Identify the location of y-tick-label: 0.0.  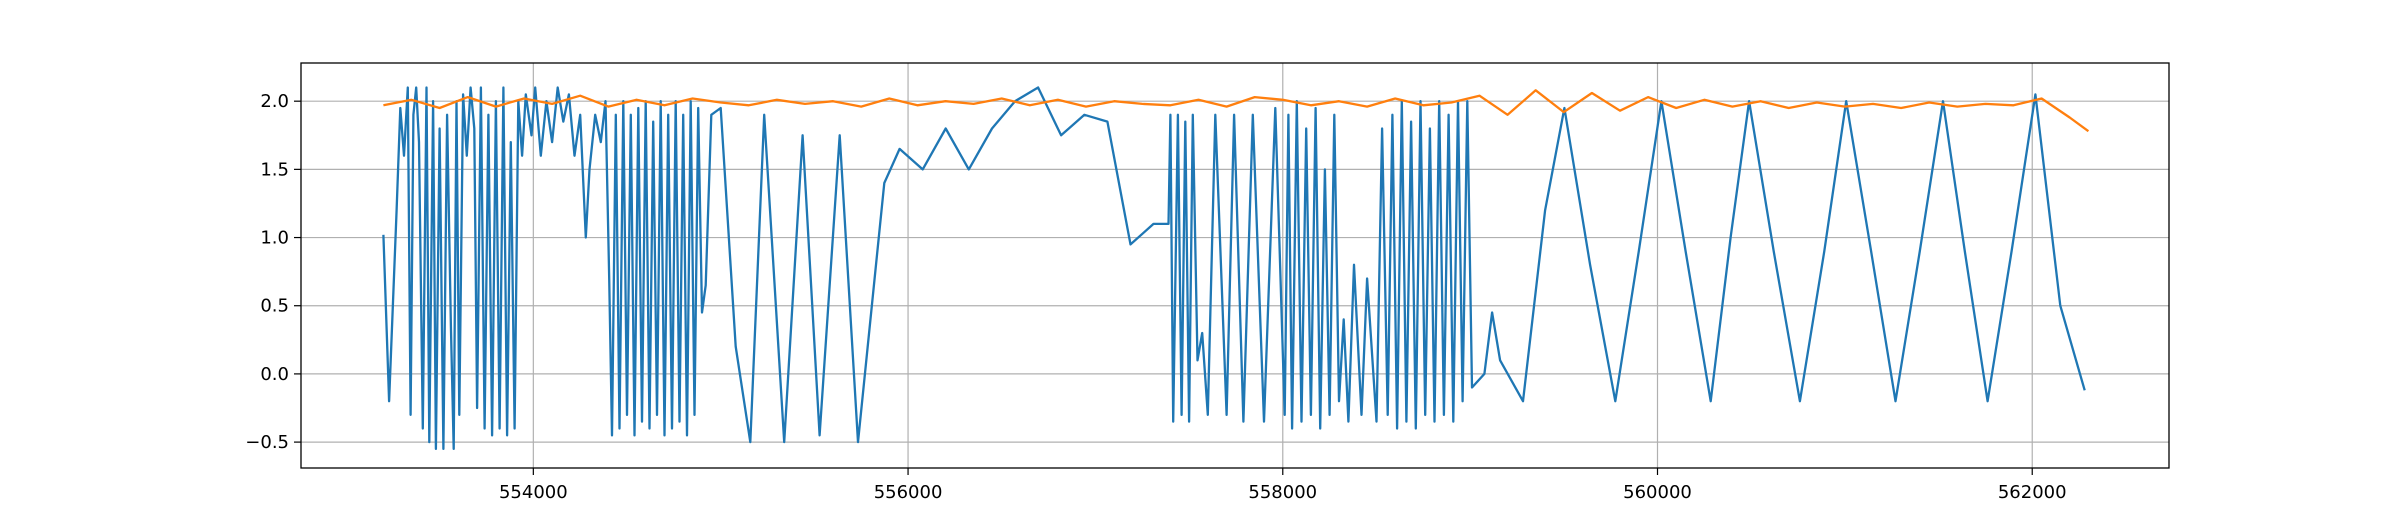
(274, 374).